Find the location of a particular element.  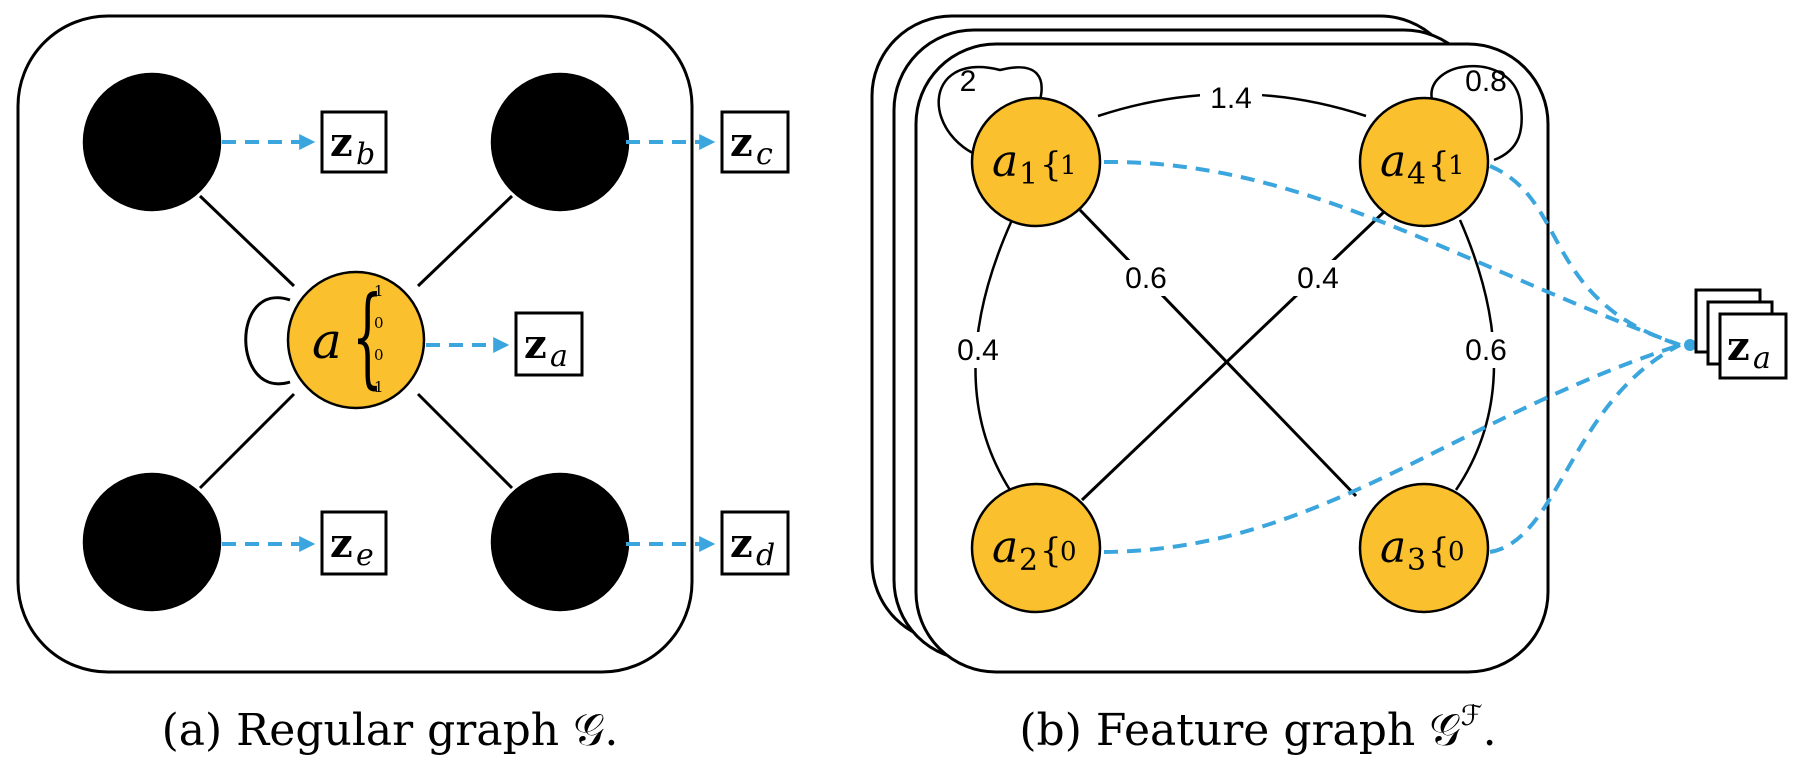

flow-a2-to-za is located at coordinates (1392, 448).